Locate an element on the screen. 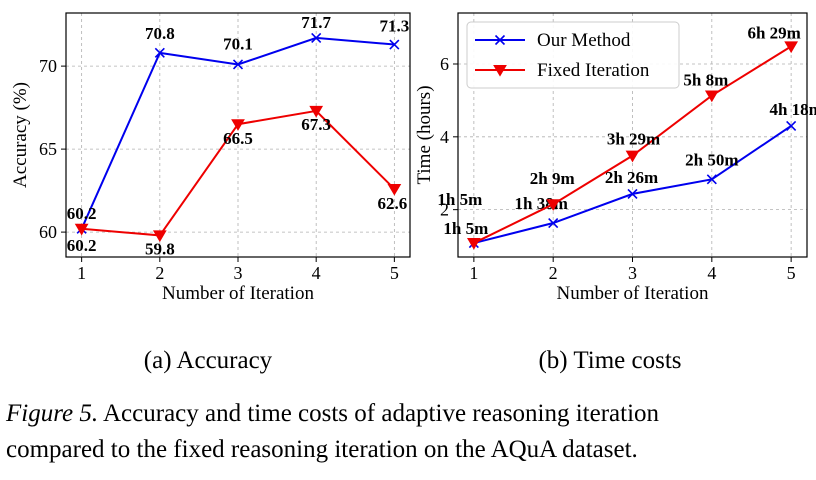 This screenshot has height=480, width=816. legend-box is located at coordinates (573, 55).